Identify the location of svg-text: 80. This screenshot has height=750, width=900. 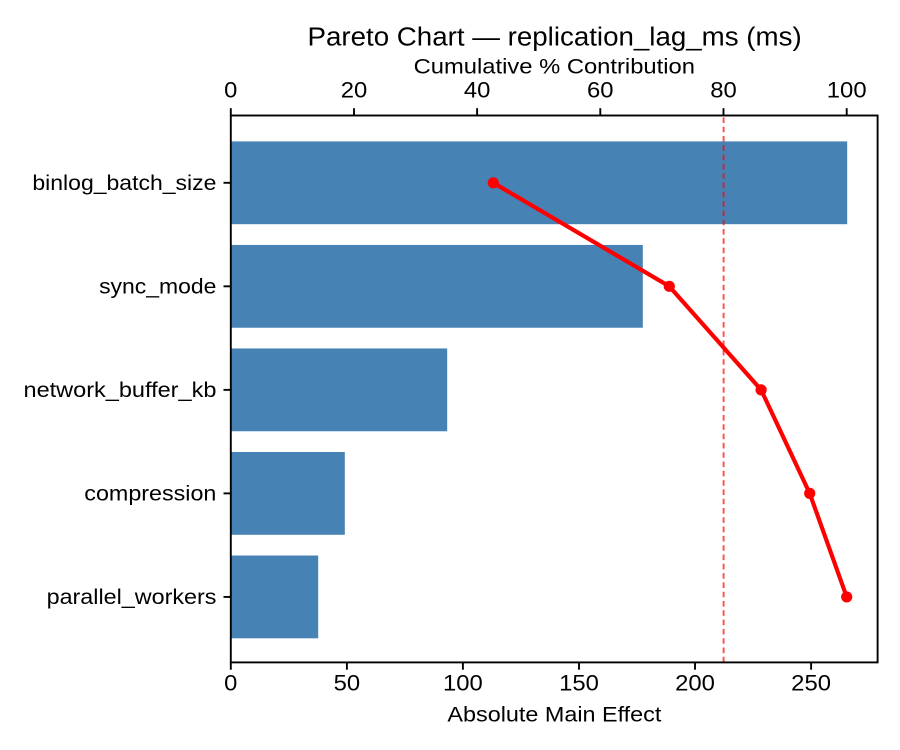
(723, 90).